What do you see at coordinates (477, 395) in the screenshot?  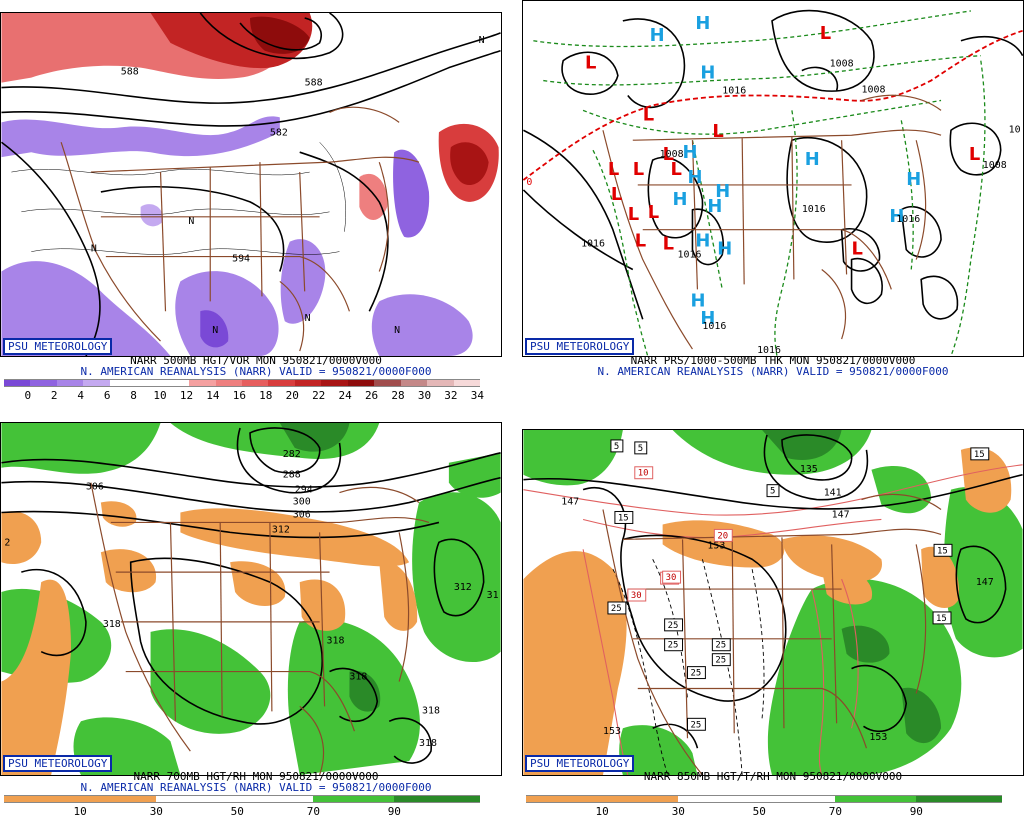 I see `colorbar-tick-label: 34` at bounding box center [477, 395].